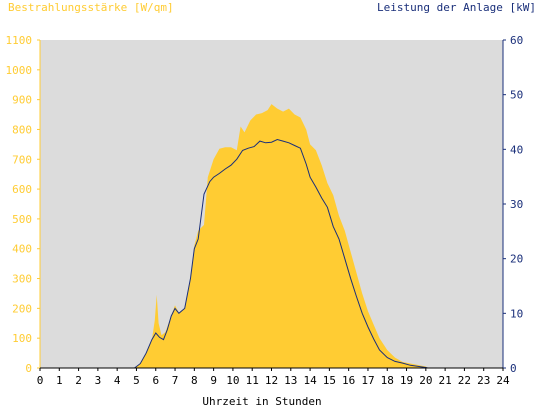  What do you see at coordinates (22, 279) in the screenshot?
I see `left-tick-label: 300` at bounding box center [22, 279].